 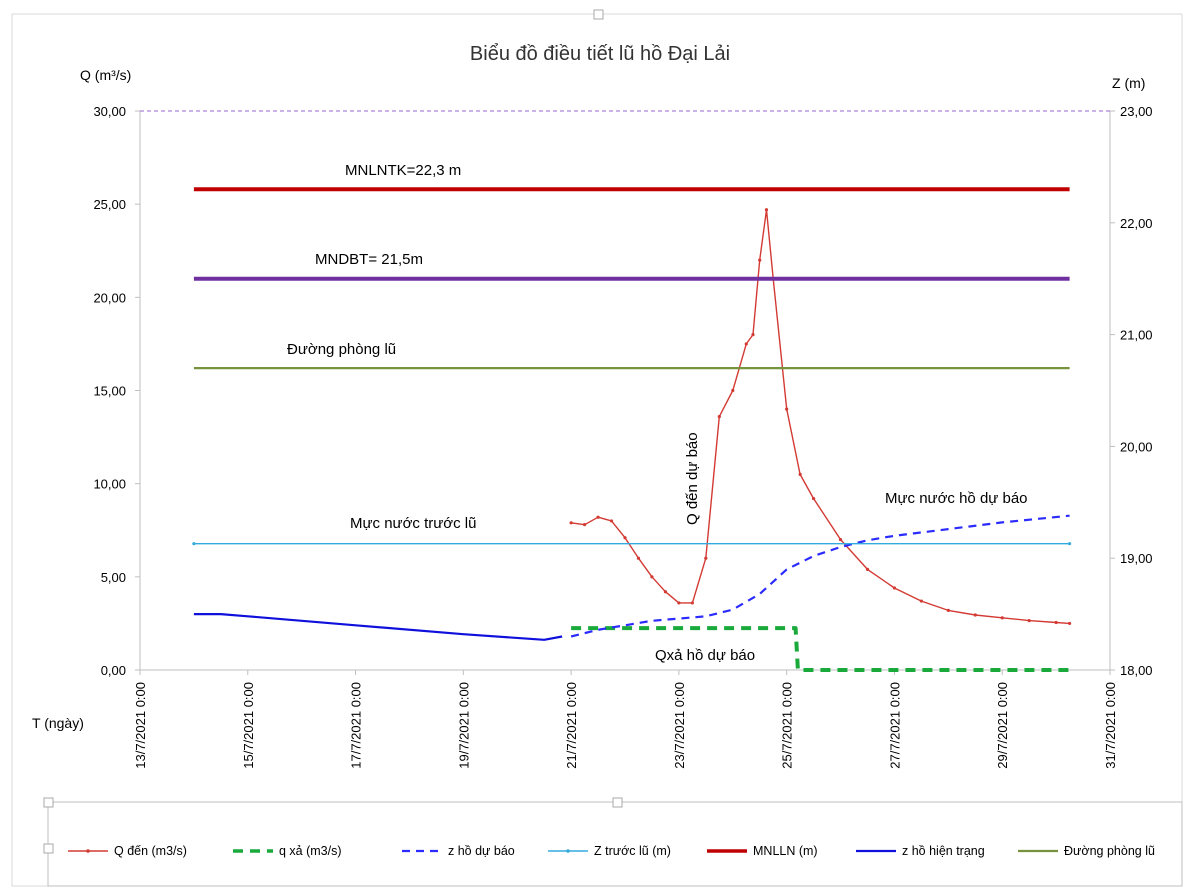 I want to click on legend-handle-left, so click(x=48, y=848).